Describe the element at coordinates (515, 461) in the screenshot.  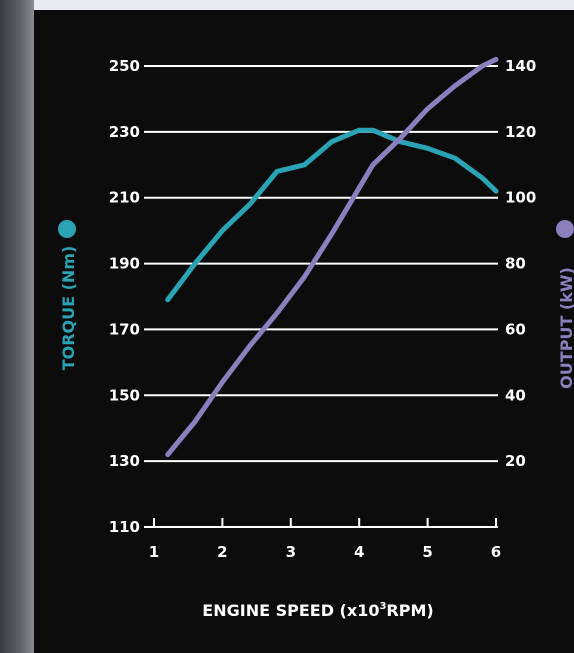
I see `right-tick-label: 20` at that location.